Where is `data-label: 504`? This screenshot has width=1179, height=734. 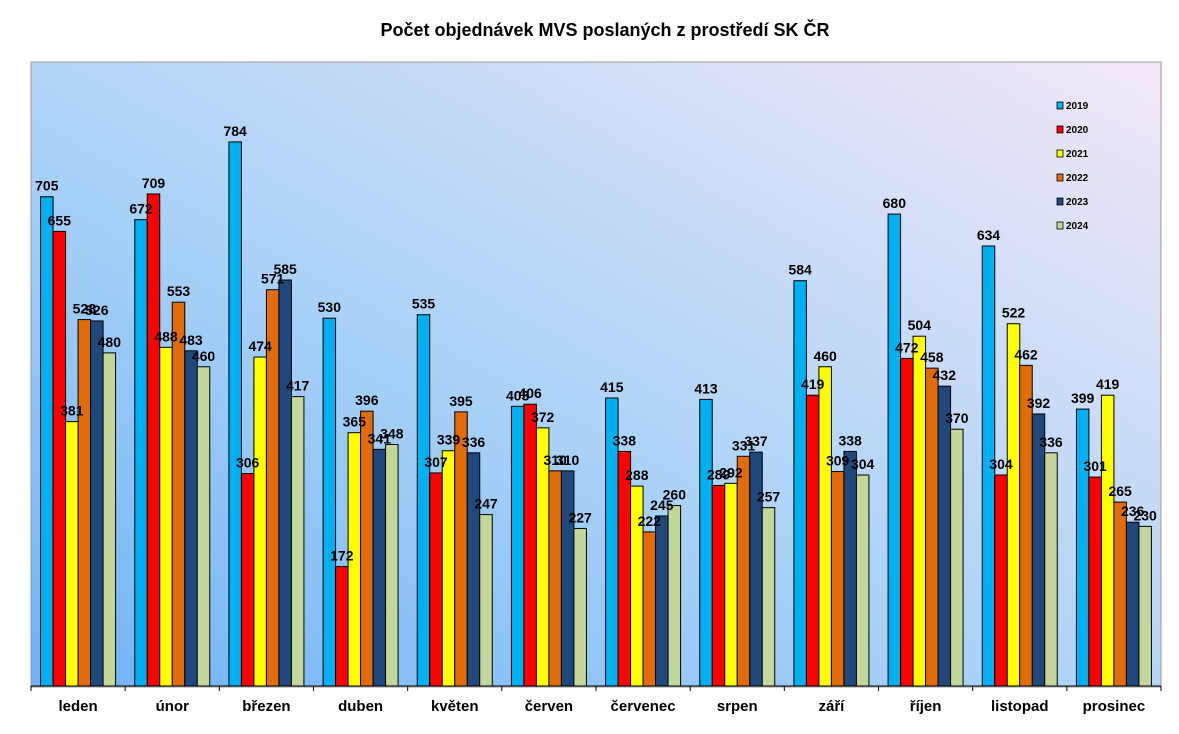
data-label: 504 is located at coordinates (920, 325).